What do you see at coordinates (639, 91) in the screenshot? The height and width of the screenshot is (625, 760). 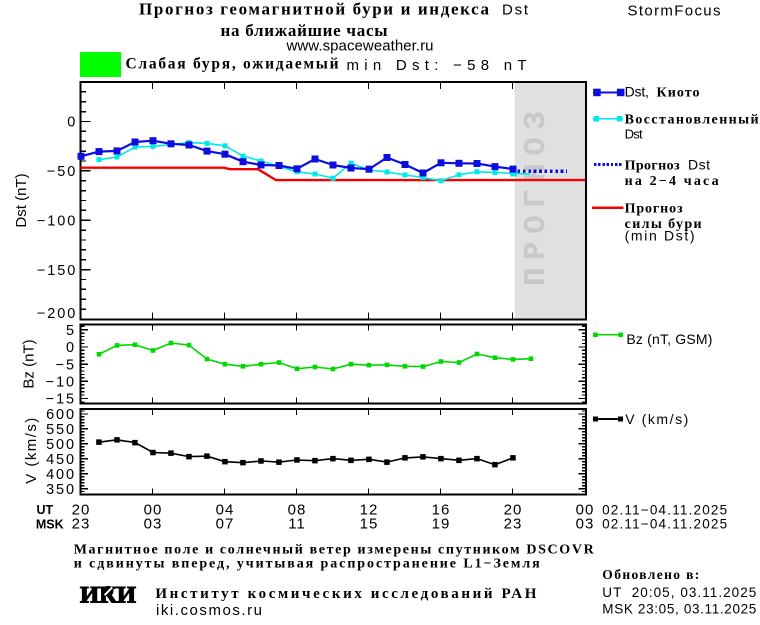 I see `svg-text: Dst,` at bounding box center [639, 91].